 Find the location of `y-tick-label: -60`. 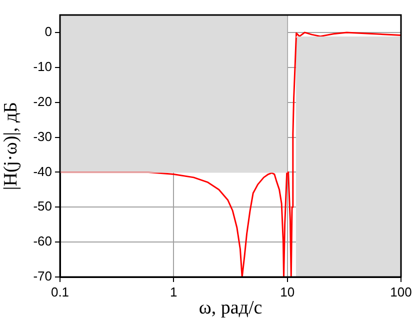

y-tick-label: -60 is located at coordinates (42, 241).